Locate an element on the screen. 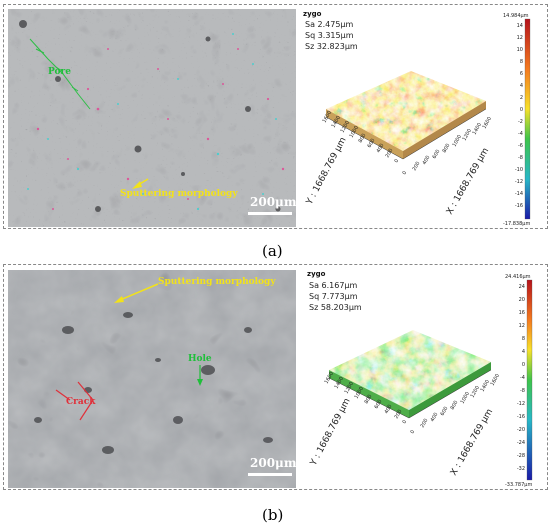  sq-value-a: Sq 3.315μm is located at coordinates (329, 35).